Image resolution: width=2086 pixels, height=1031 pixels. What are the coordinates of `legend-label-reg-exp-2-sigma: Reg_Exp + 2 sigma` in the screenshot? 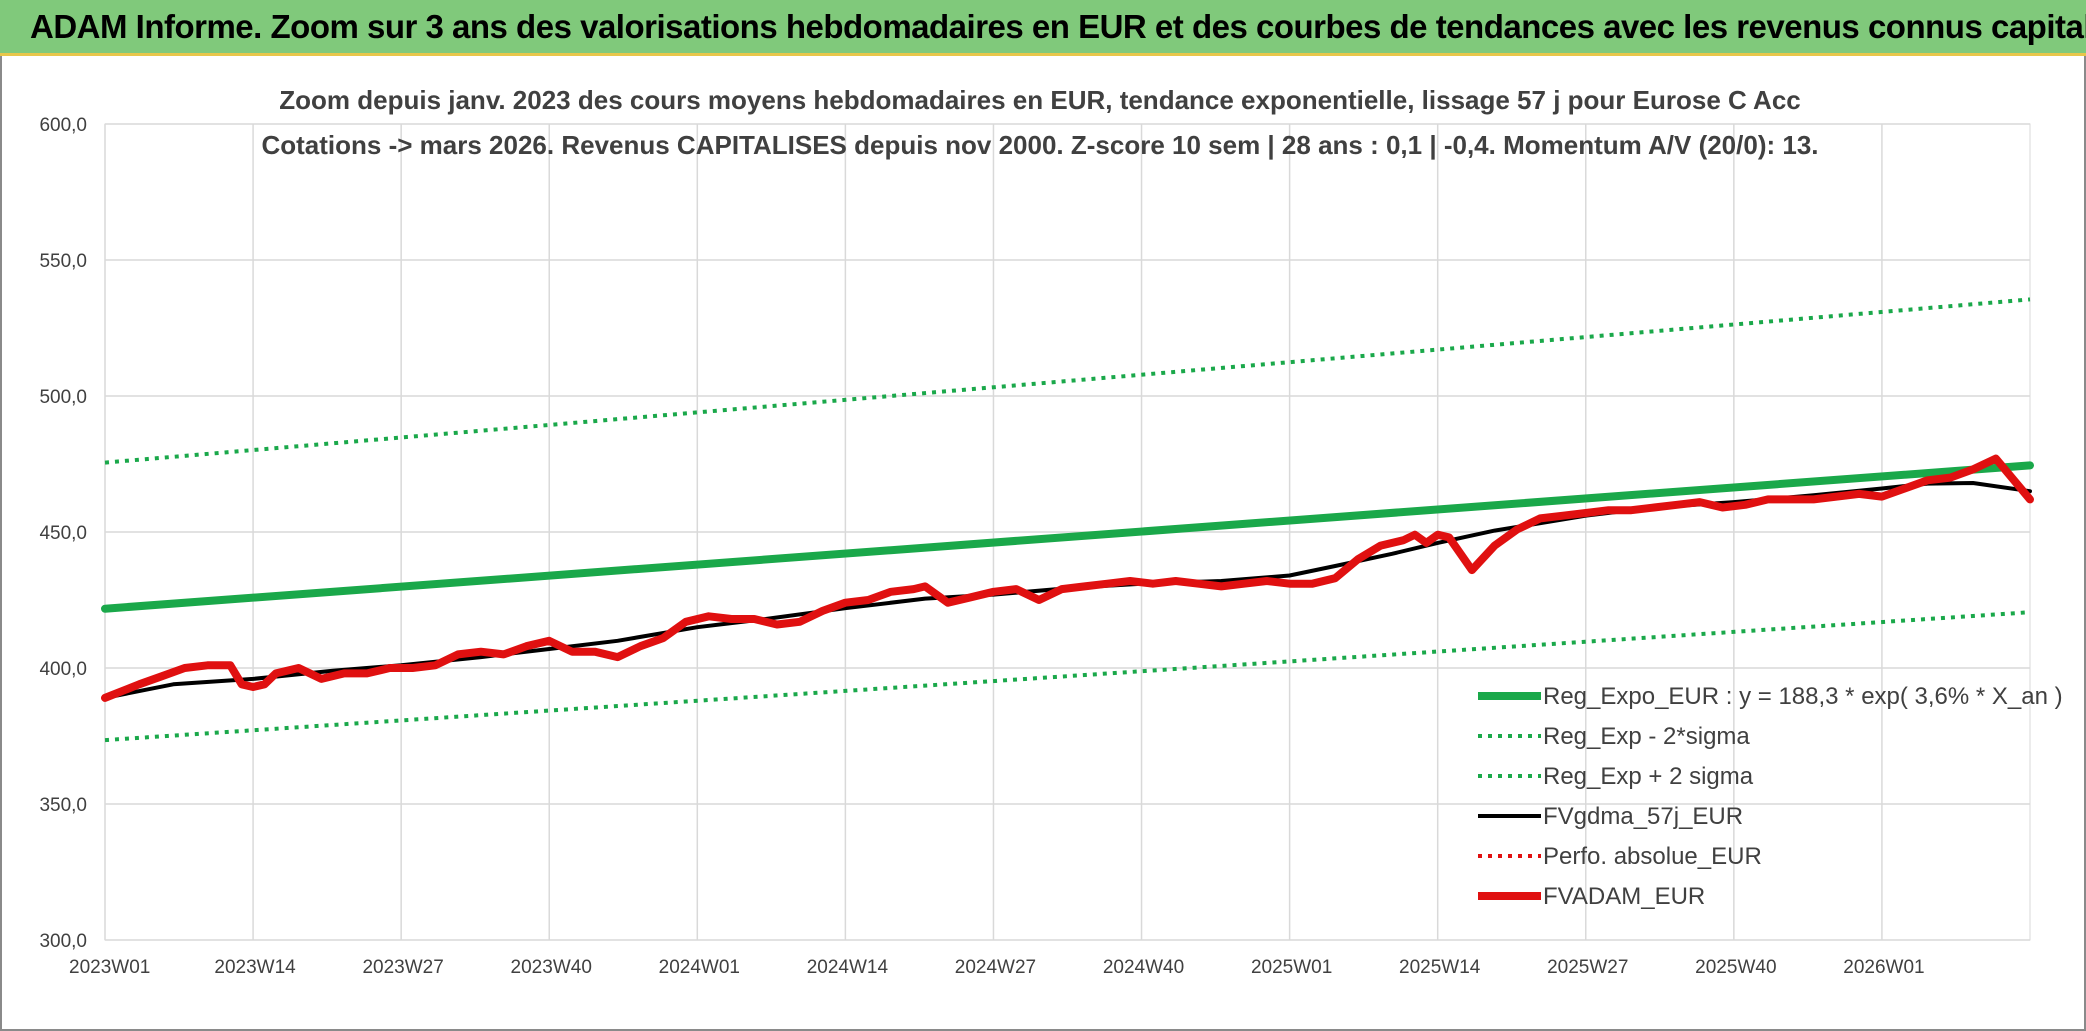 It's located at (1648, 776).